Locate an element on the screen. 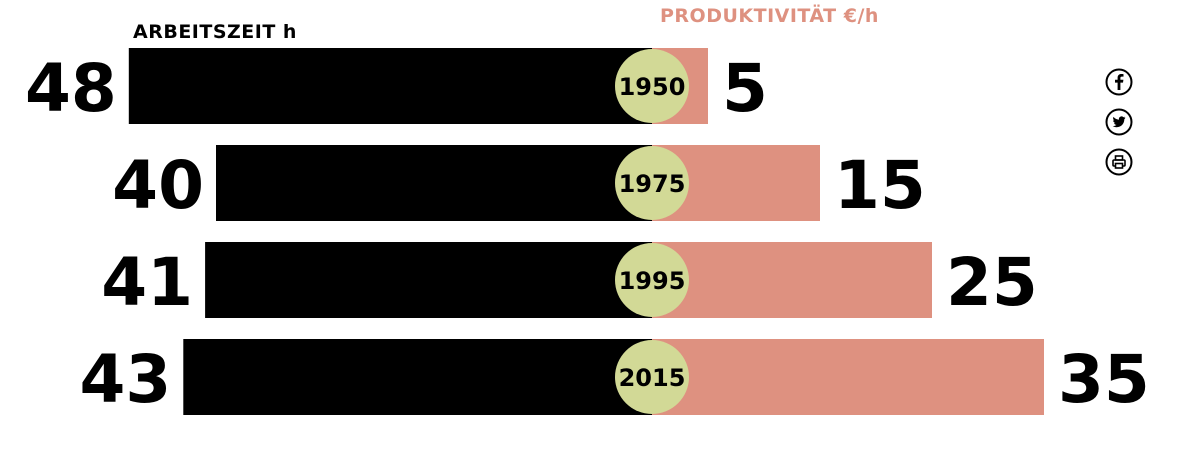  arbeitszeit-value-label: 48 is located at coordinates (71, 88).